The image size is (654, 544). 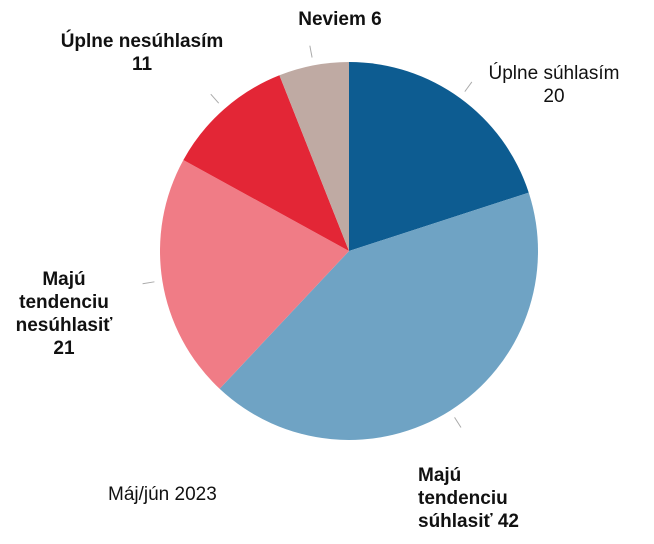 What do you see at coordinates (463, 498) in the screenshot?
I see `label-name: Majú tendenciu súhlasiť` at bounding box center [463, 498].